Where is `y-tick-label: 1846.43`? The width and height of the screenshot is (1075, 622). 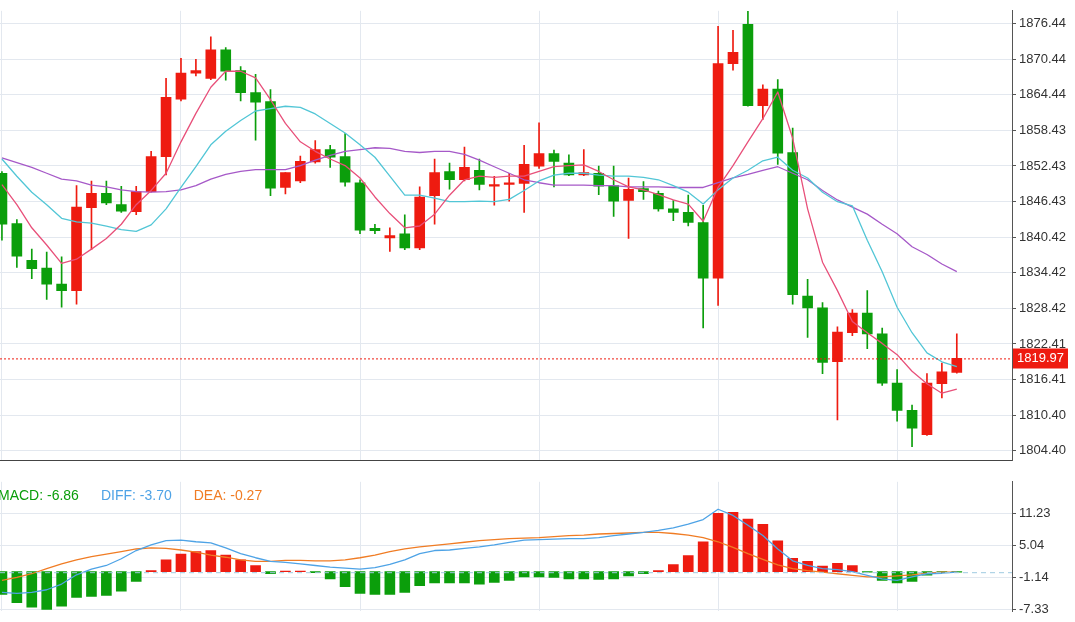
y-tick-label: 1846.43 is located at coordinates (1042, 201).